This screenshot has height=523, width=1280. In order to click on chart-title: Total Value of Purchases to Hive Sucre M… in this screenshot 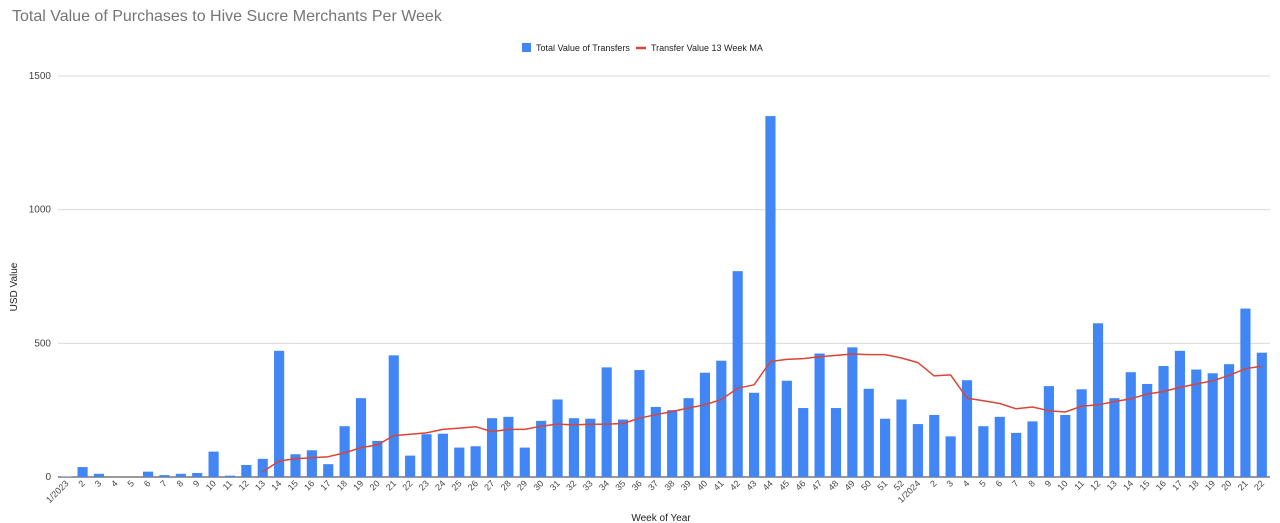, I will do `click(227, 16)`.